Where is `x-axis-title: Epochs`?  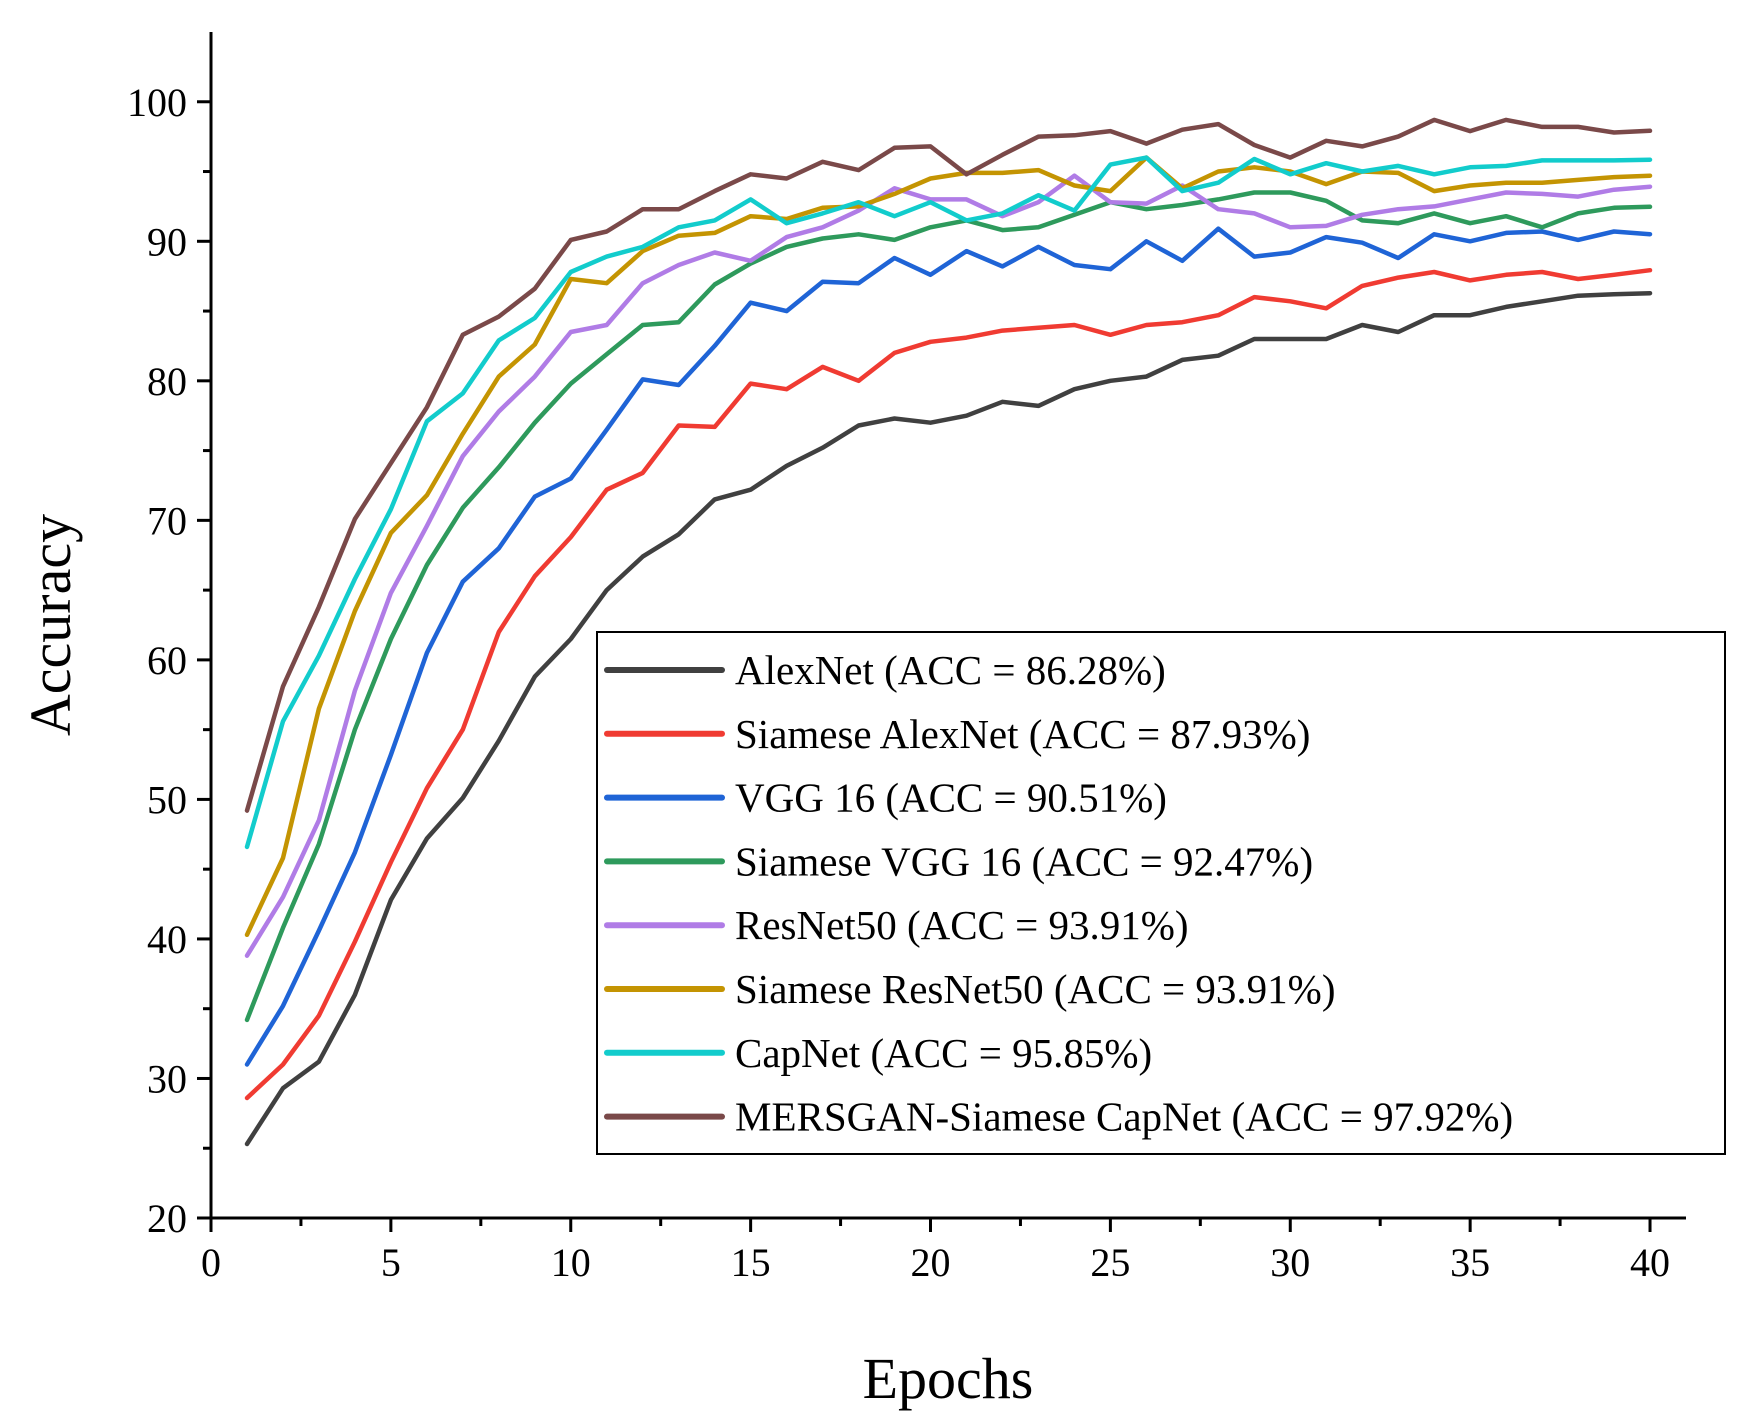
x-axis-title: Epochs is located at coordinates (948, 1378).